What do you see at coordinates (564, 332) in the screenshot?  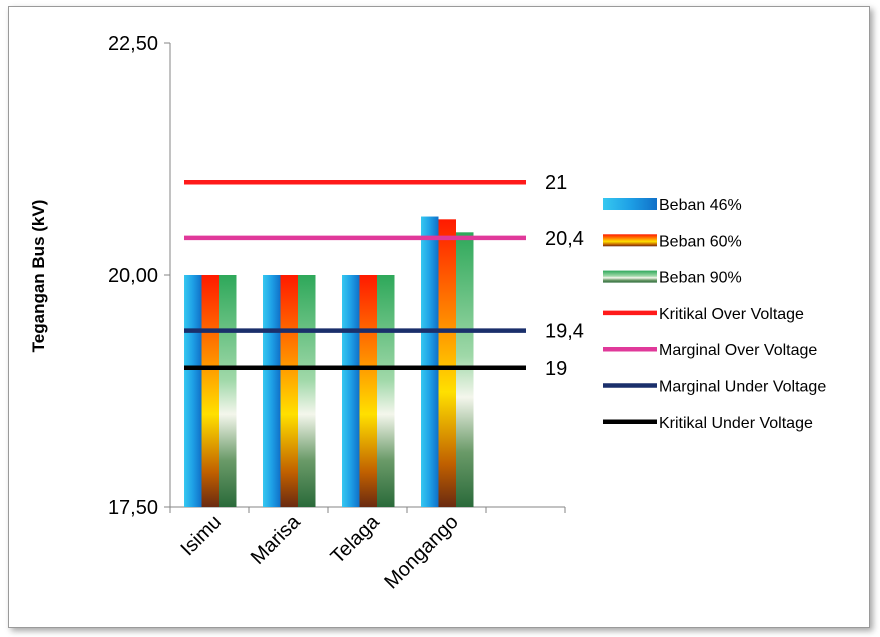 I see `reference-line-label: 19,4` at bounding box center [564, 332].